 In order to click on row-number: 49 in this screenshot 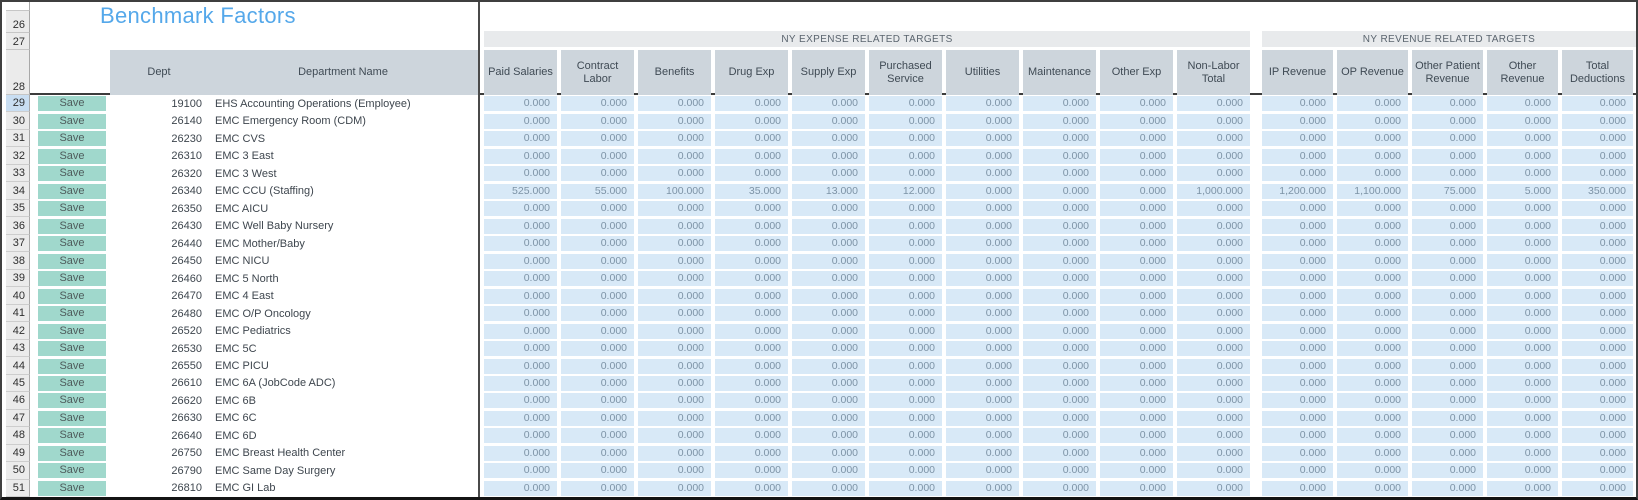, I will do `click(18, 453)`.